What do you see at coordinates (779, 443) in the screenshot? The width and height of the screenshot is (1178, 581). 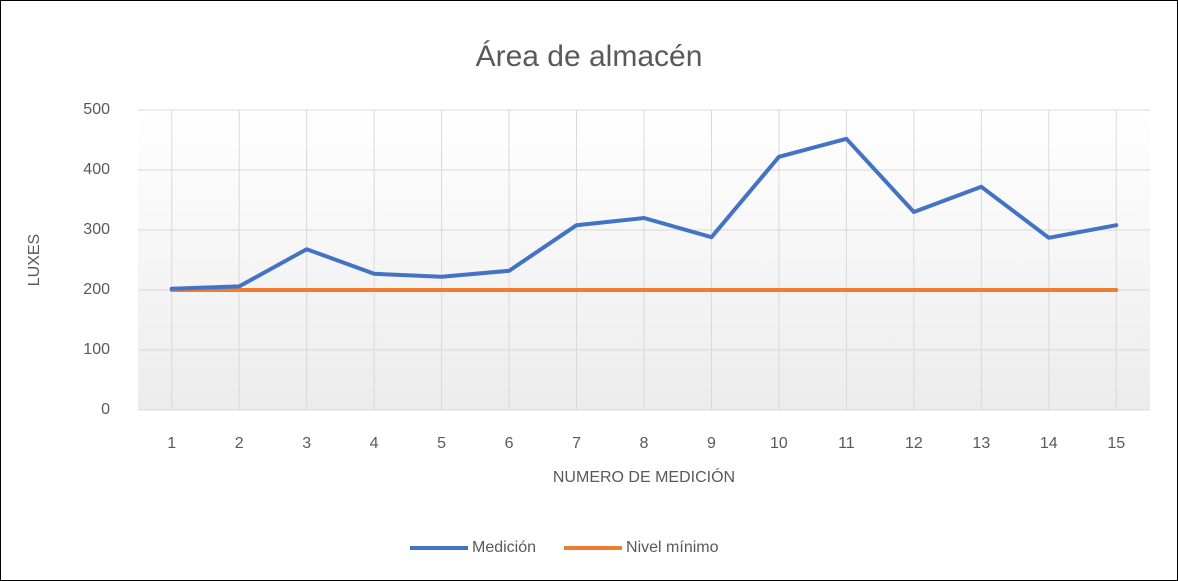 I see `x-tick-label: 10` at bounding box center [779, 443].